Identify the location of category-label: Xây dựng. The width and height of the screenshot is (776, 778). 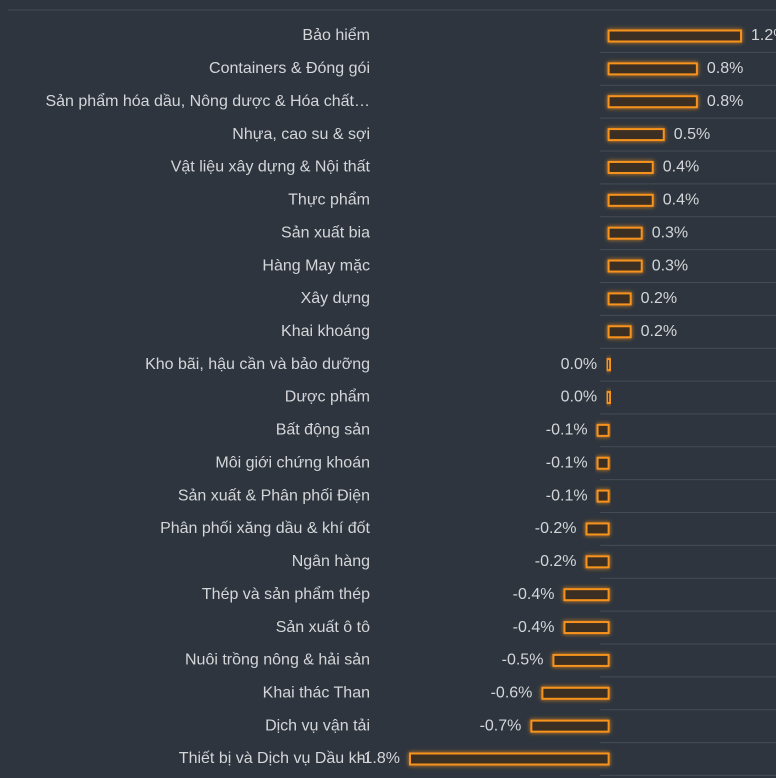
(335, 298).